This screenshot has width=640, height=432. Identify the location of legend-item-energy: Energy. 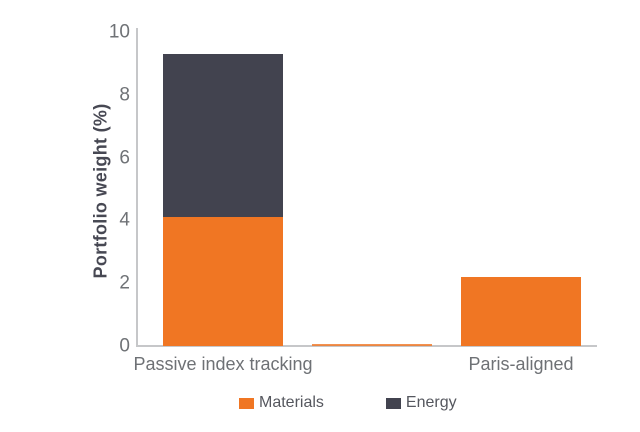
(421, 402).